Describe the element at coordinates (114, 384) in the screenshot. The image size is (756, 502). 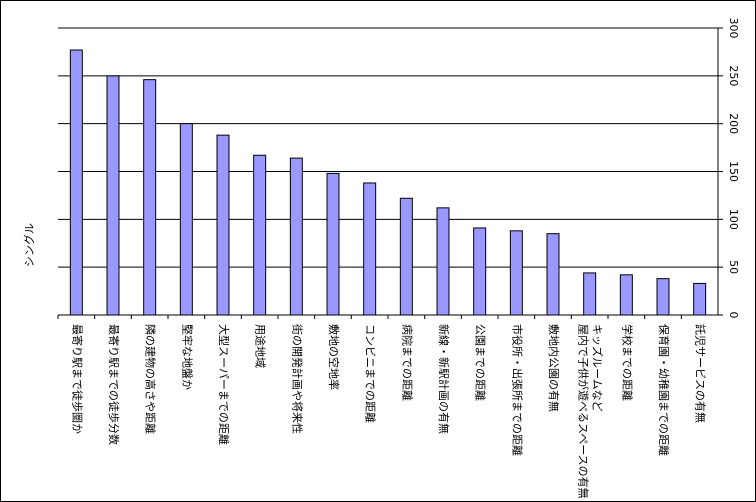
I see `x-tick-label: 最寄り駅までの徒歩分数` at that location.